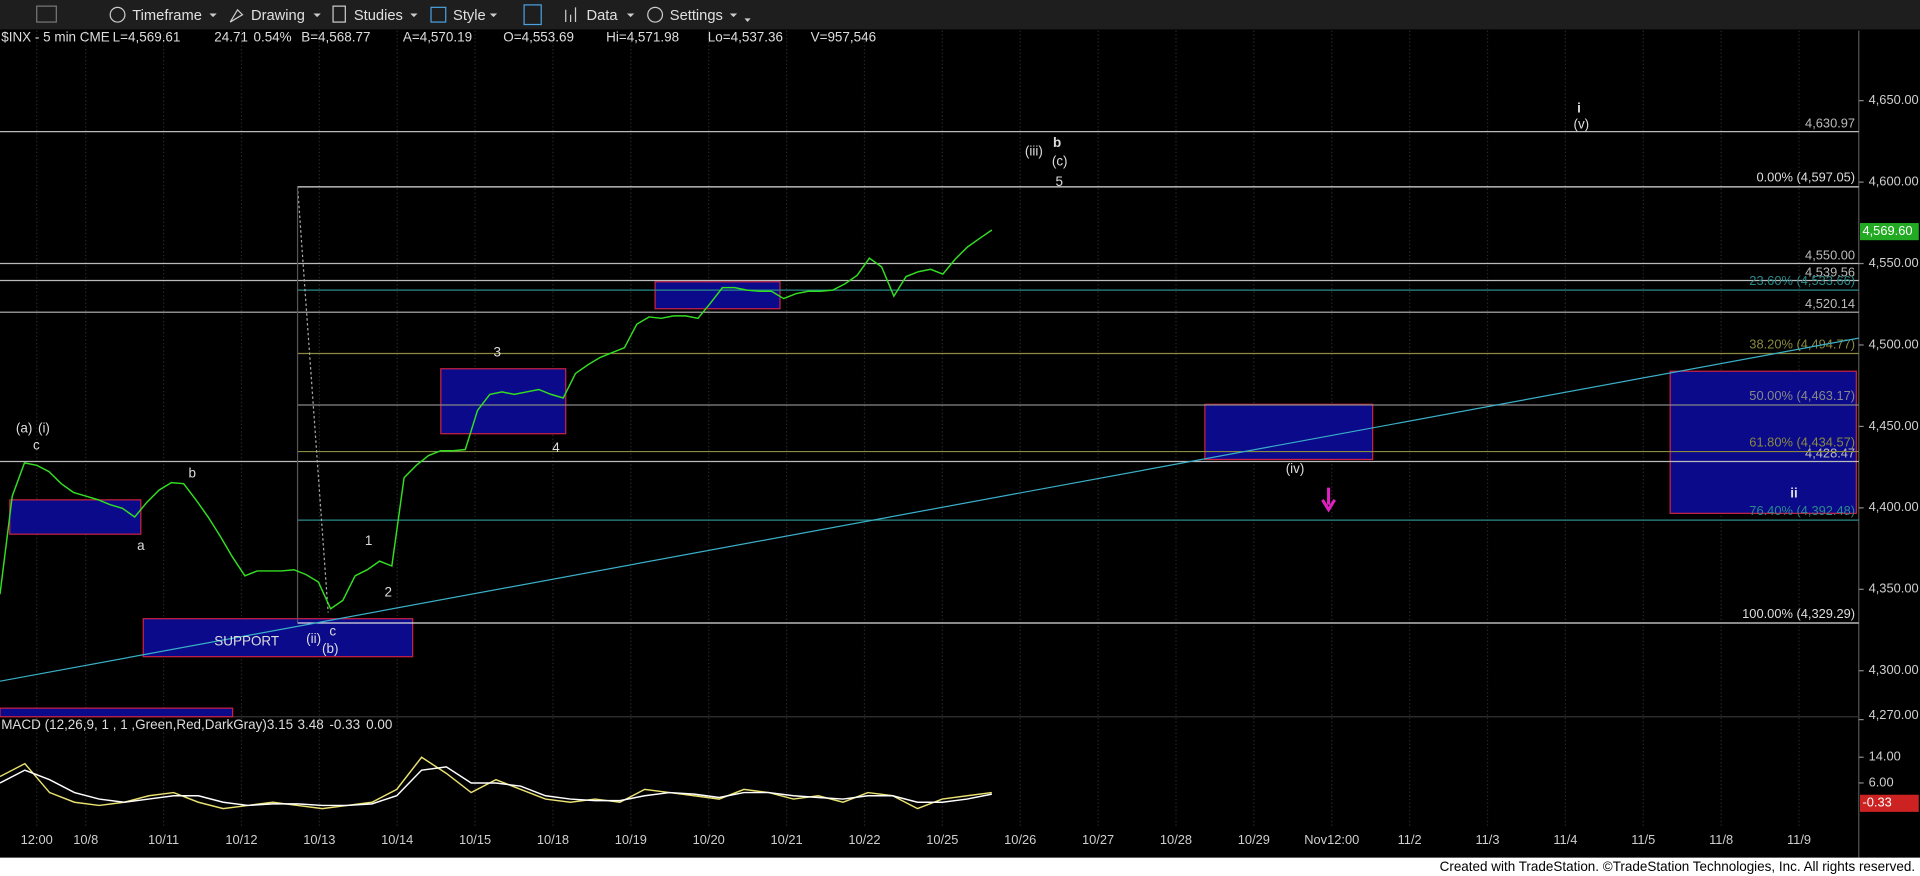 This screenshot has width=1920, height=876. Describe the element at coordinates (1802, 510) in the screenshot. I see `fib-level-label: 76.40% (4,392.48)` at that location.